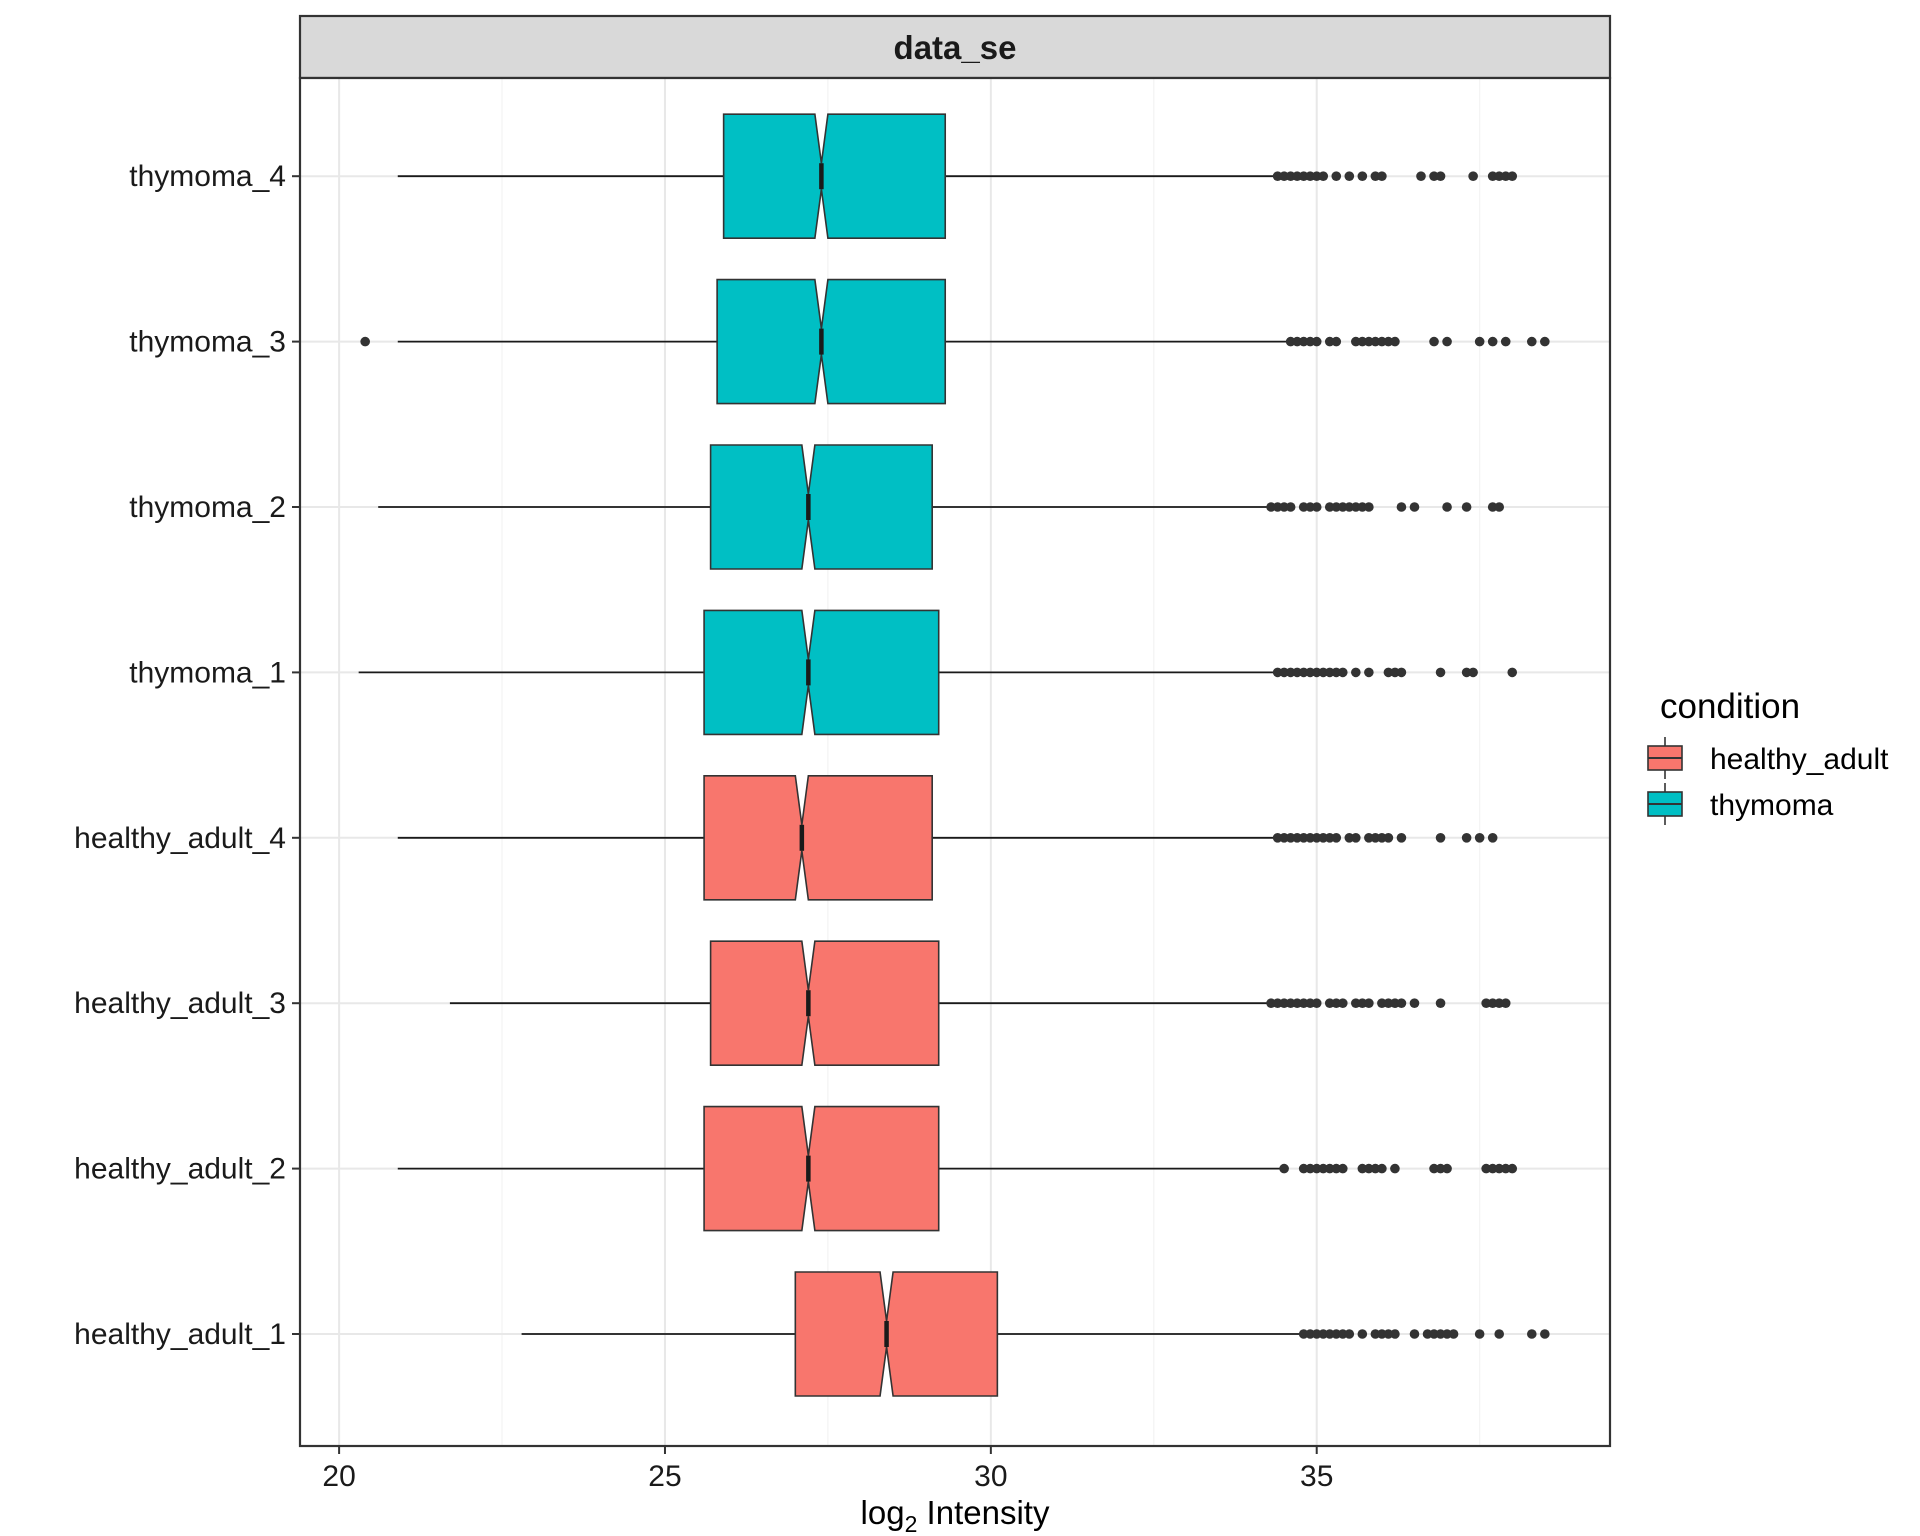  I want to click on x-axis-title: log2 Intensity, so click(955, 1515).